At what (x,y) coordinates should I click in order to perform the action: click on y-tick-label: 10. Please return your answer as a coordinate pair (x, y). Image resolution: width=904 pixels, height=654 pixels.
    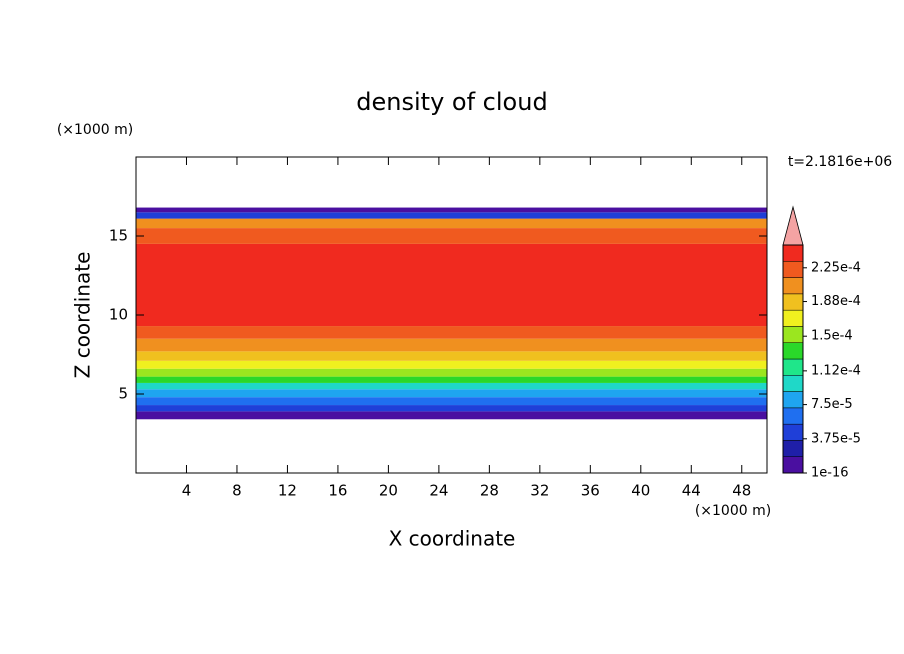
    Looking at the image, I should click on (118, 315).